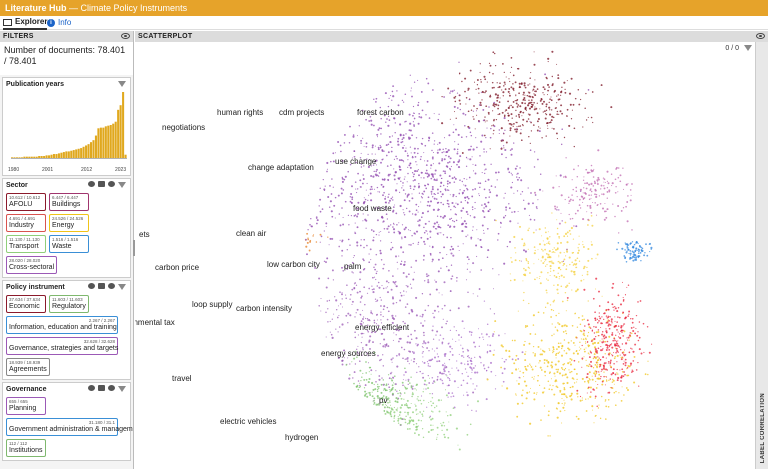 This screenshot has width=768, height=469. Describe the element at coordinates (91, 388) in the screenshot. I see `toggle-icon` at that location.